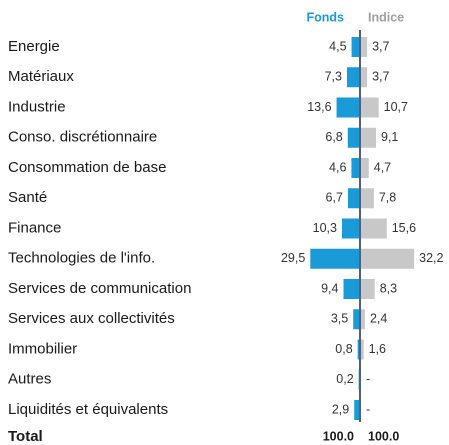  Describe the element at coordinates (37, 106) in the screenshot. I see `category-label: Industrie` at that location.